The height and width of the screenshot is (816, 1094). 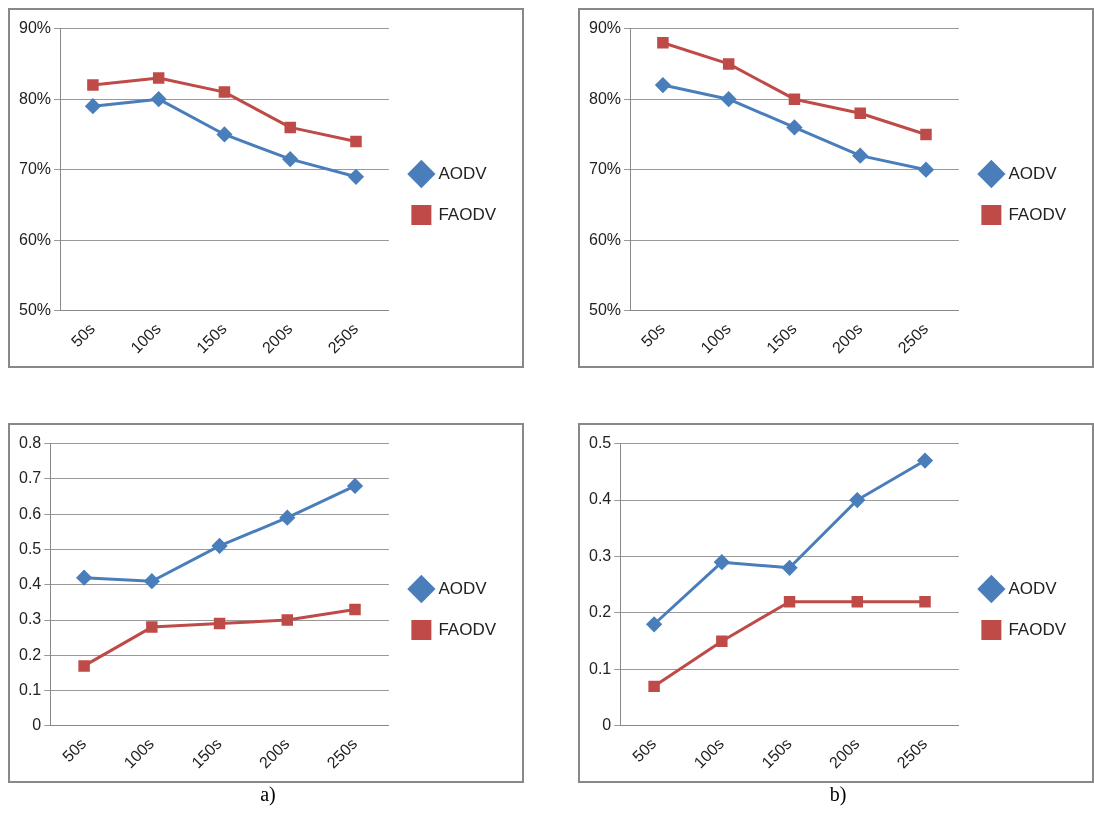 I want to click on y-tick-label: 0.8, so click(x=30, y=443).